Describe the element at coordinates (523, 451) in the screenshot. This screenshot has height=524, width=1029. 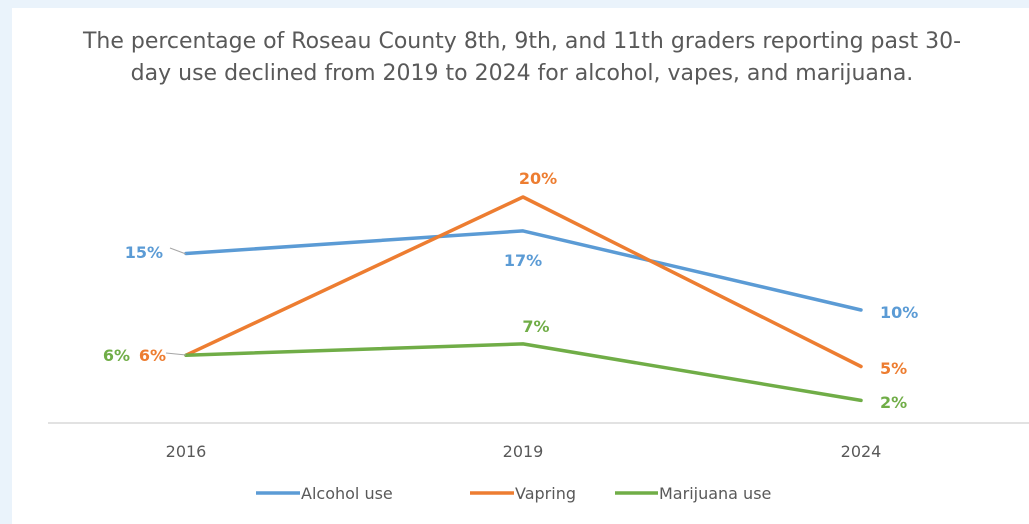
I see `x-tick-label: 2019` at that location.